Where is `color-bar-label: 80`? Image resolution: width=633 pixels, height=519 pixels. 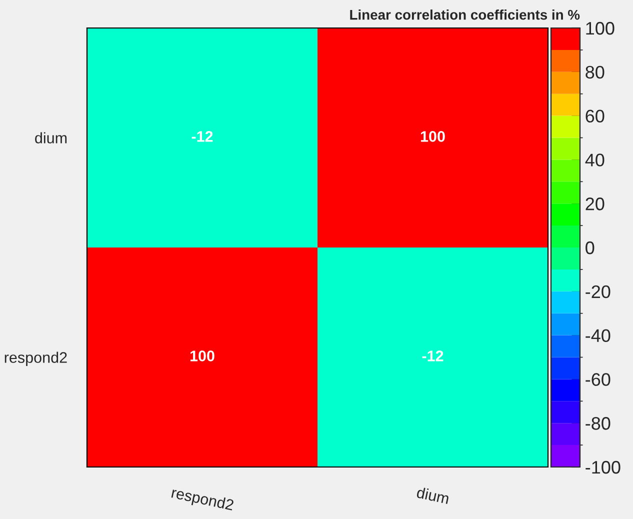 color-bar-label: 80 is located at coordinates (595, 72).